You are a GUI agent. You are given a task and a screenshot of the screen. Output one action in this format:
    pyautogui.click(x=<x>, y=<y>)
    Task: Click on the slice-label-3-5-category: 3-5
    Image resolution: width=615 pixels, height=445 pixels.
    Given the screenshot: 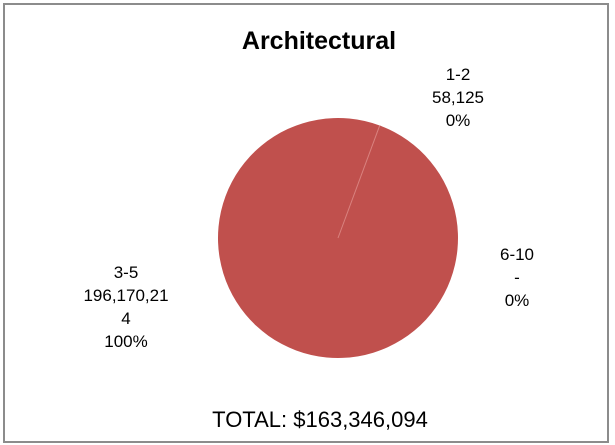 What is the action you would take?
    pyautogui.click(x=126, y=272)
    